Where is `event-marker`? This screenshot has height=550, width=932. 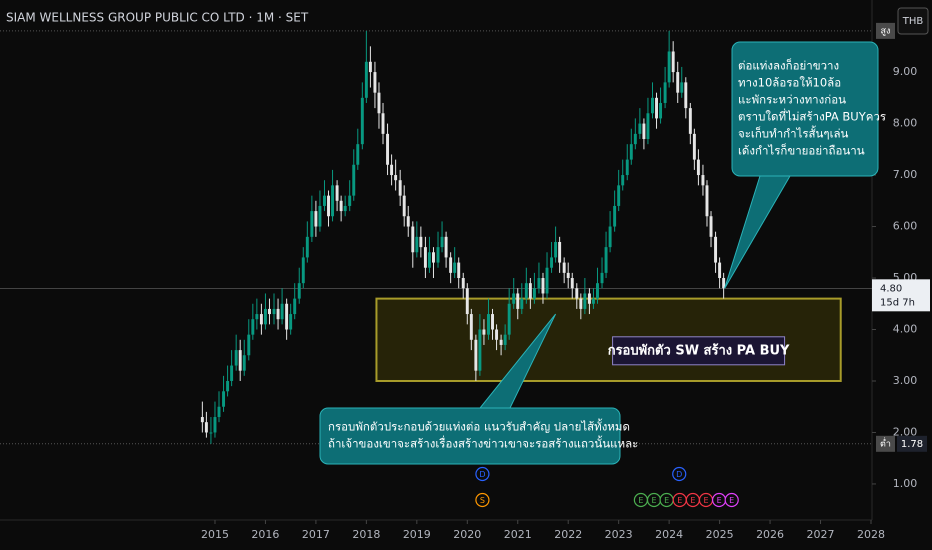 event-marker is located at coordinates (482, 500).